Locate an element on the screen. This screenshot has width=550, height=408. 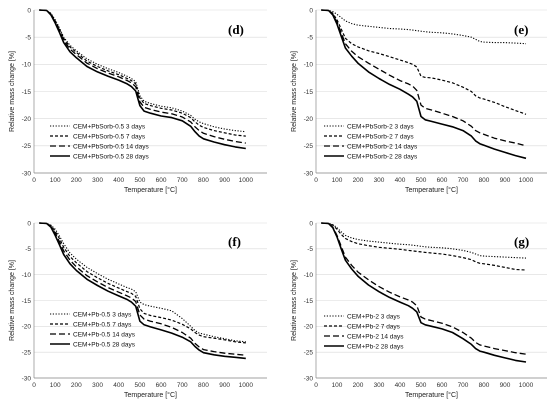
legend-label: CEM+PbSorb-0.5 3 days is located at coordinates (109, 126).